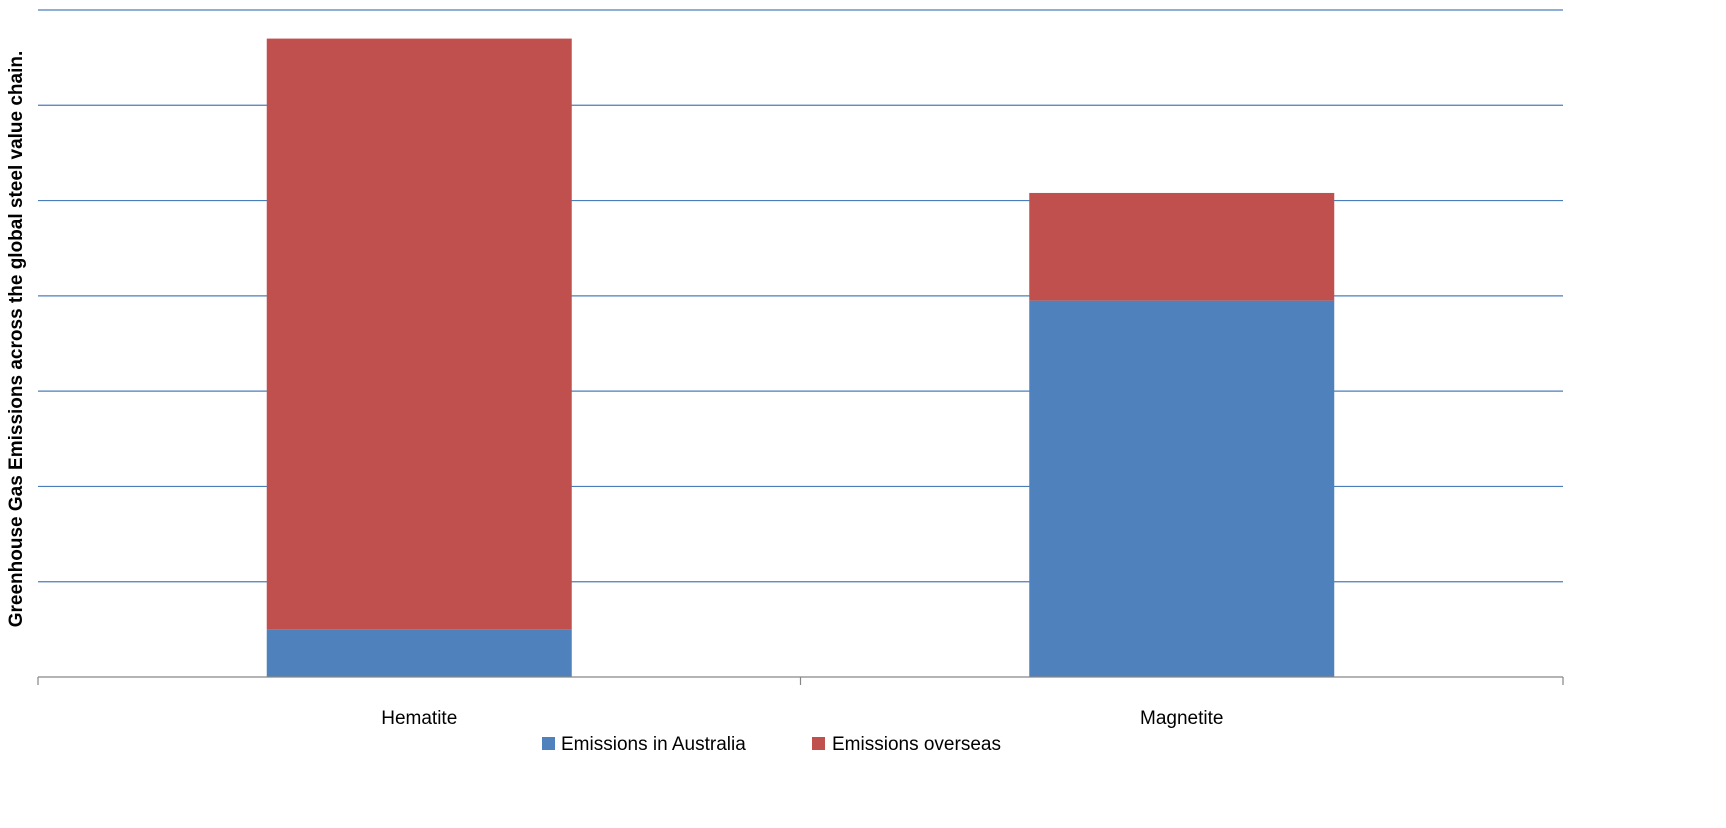  Describe the element at coordinates (771, 744) in the screenshot. I see `legend: Emissions in Australia Emissions overseas` at that location.